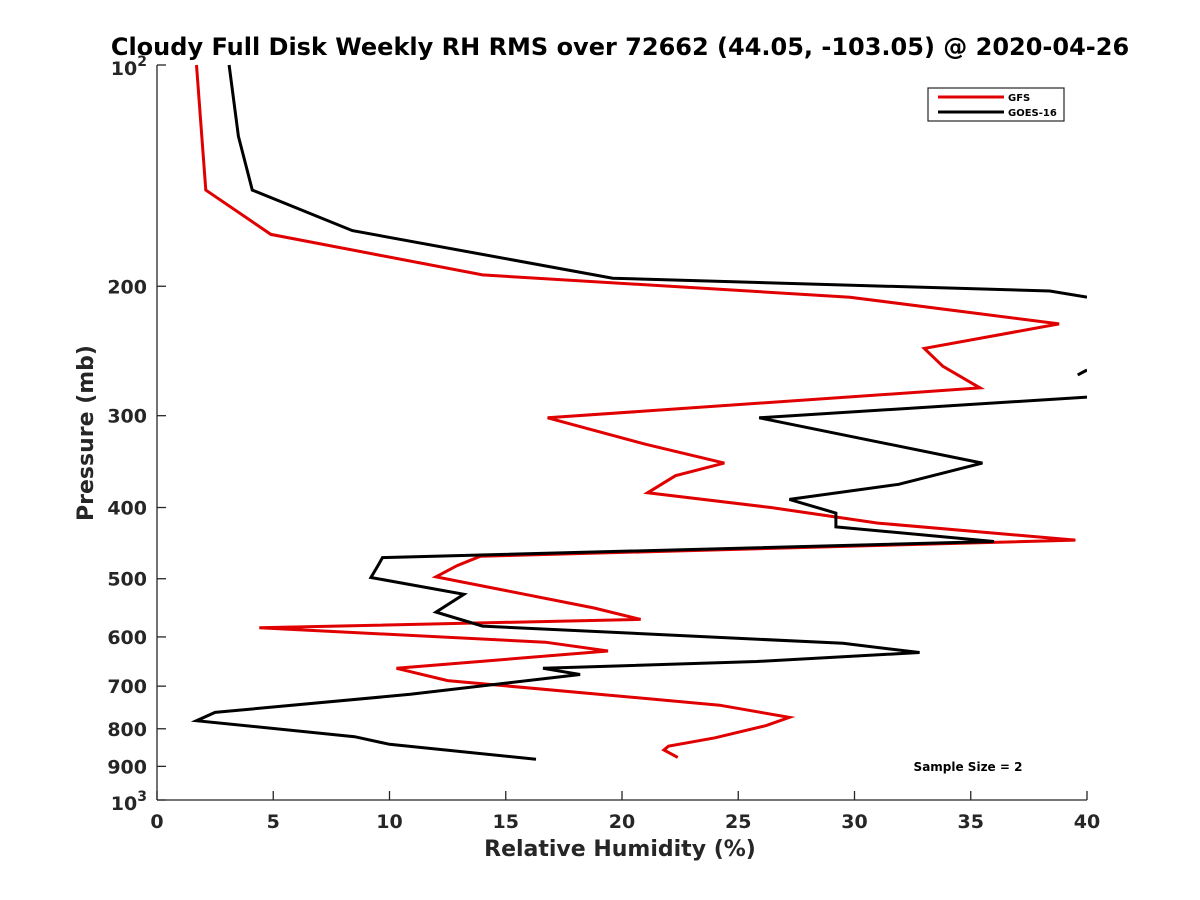 This screenshot has height=900, width=1200. I want to click on sample-size-annotation: Sample Size = 2, so click(968, 767).